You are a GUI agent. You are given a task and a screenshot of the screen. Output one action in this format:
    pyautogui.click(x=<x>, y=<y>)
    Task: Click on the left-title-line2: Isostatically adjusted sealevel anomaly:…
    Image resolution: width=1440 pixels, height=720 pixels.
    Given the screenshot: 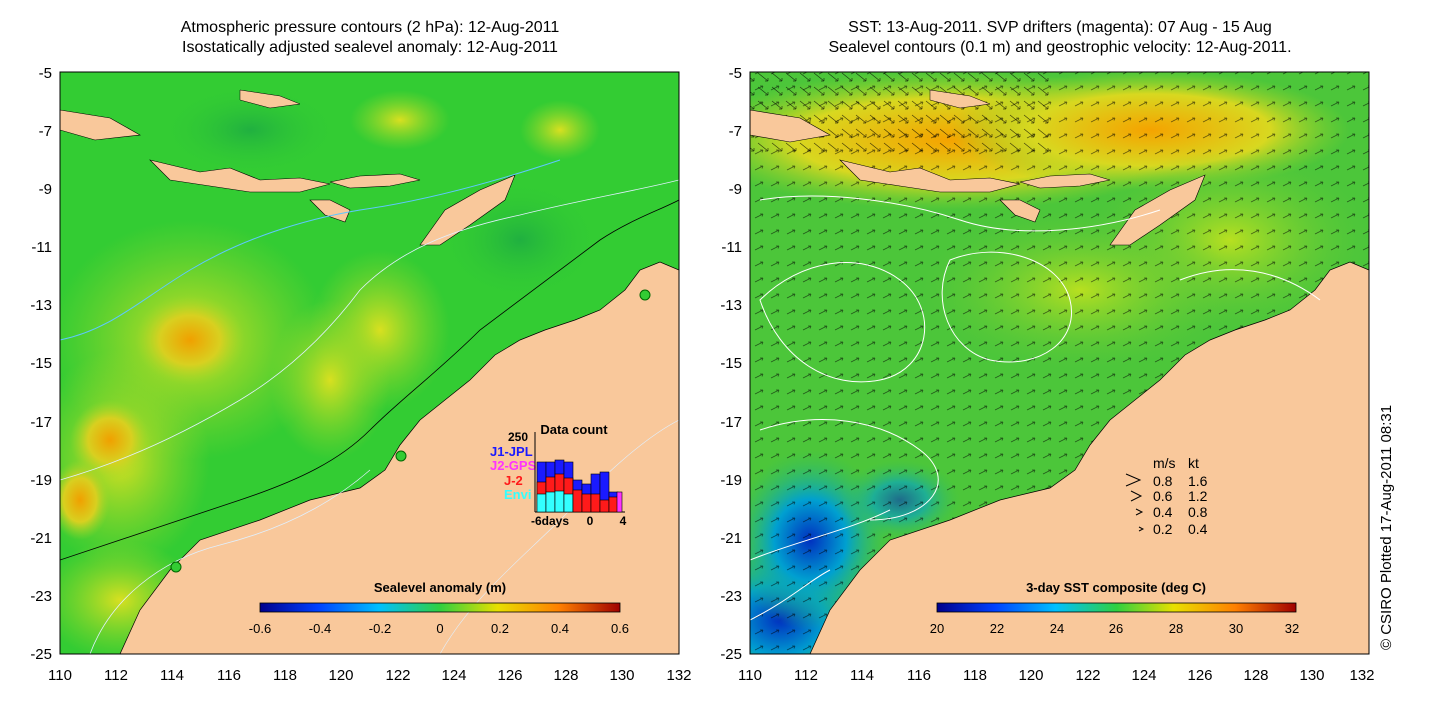 What is the action you would take?
    pyautogui.click(x=370, y=47)
    